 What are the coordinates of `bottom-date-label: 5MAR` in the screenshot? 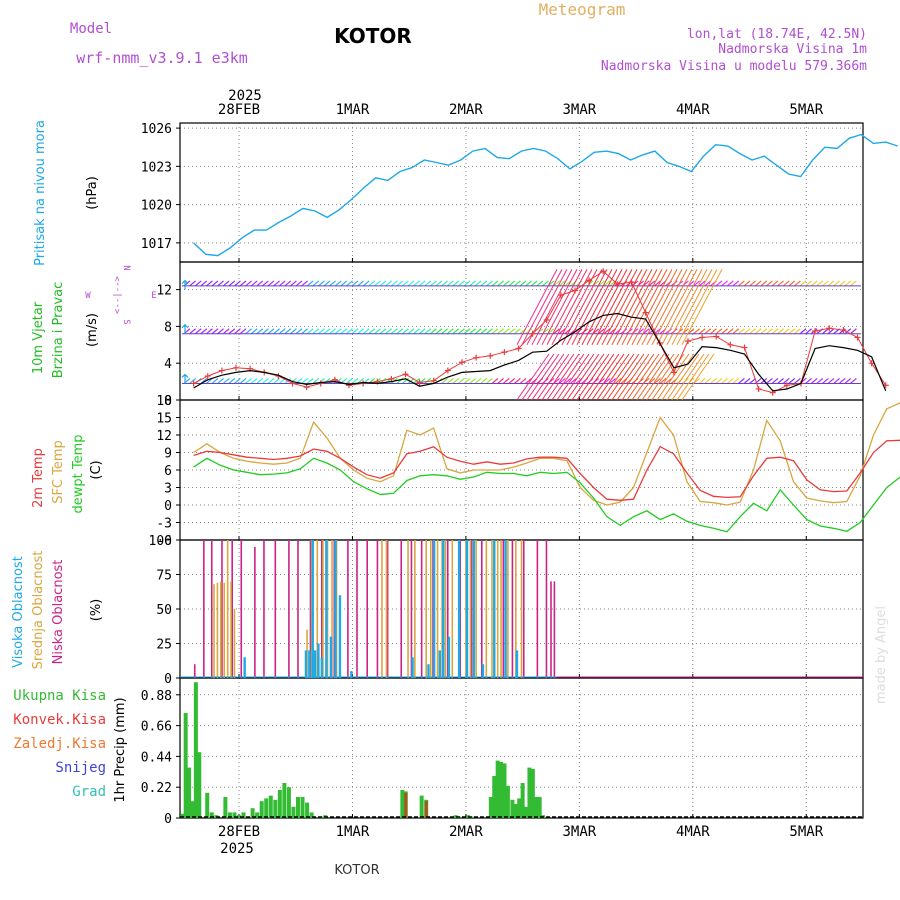 It's located at (806, 832).